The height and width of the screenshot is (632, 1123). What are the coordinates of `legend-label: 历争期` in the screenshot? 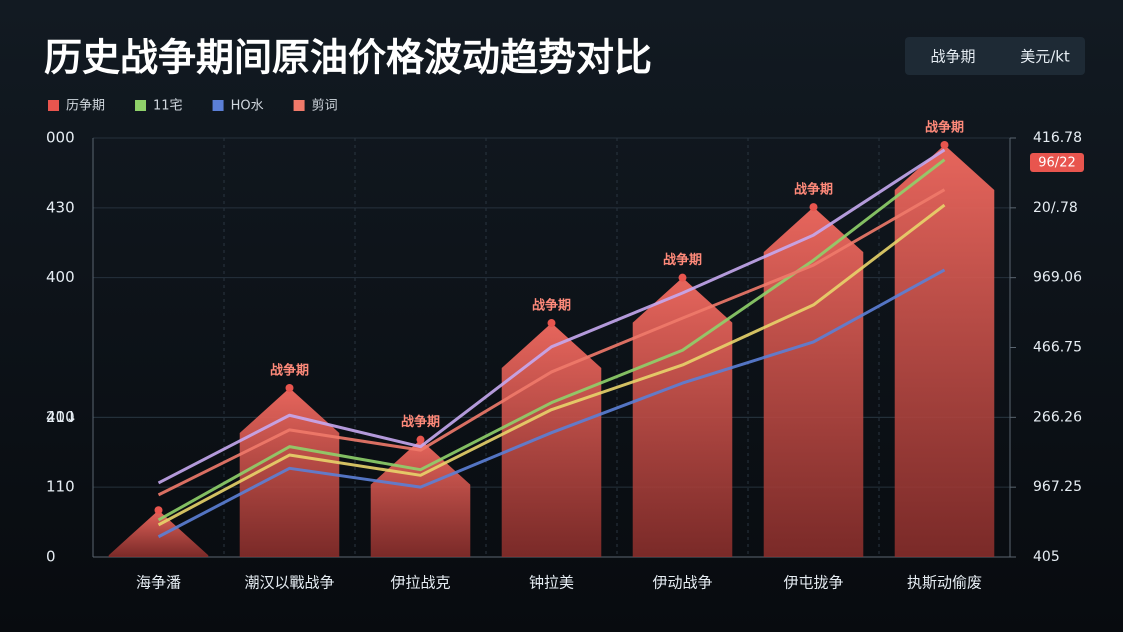 It's located at (85, 106).